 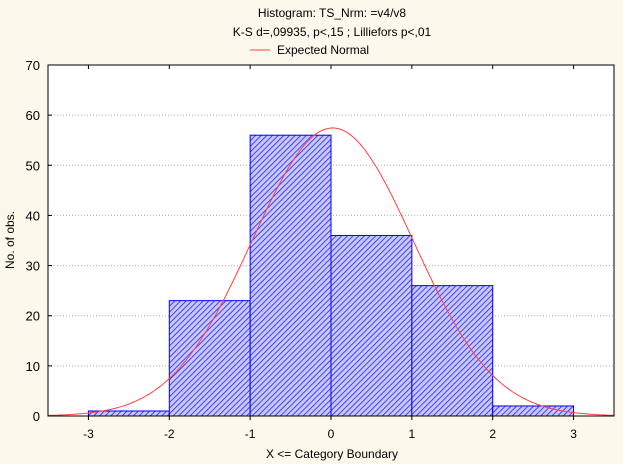 I want to click on y-axis-label: No. of obs., so click(x=10, y=240).